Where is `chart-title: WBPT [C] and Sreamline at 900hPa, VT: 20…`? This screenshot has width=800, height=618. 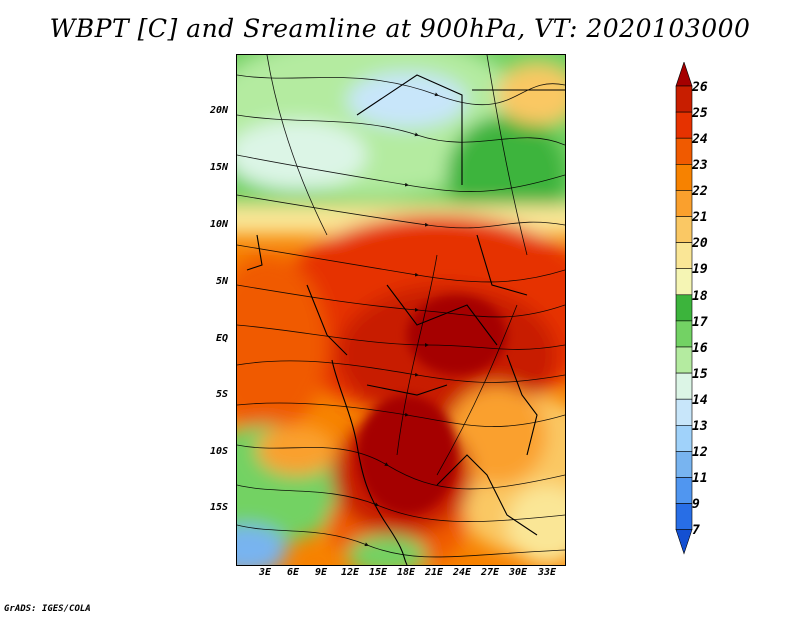
chart-title: WBPT [C] and Sreamline at 900hPa, VT: 20… is located at coordinates (400, 28).